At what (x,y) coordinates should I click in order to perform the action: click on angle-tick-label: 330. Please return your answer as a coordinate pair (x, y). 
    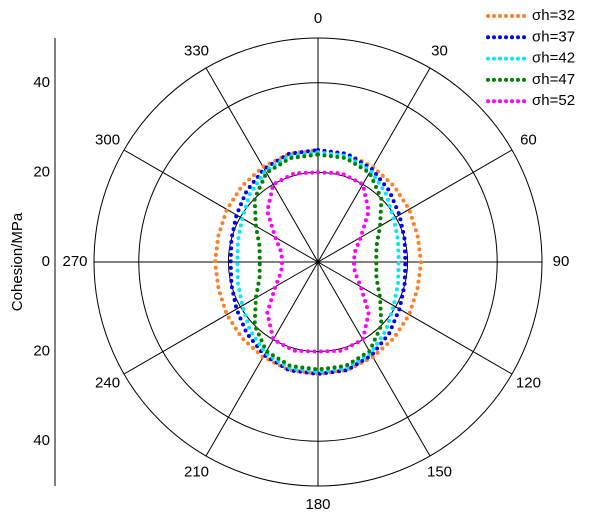
    Looking at the image, I should click on (196, 51).